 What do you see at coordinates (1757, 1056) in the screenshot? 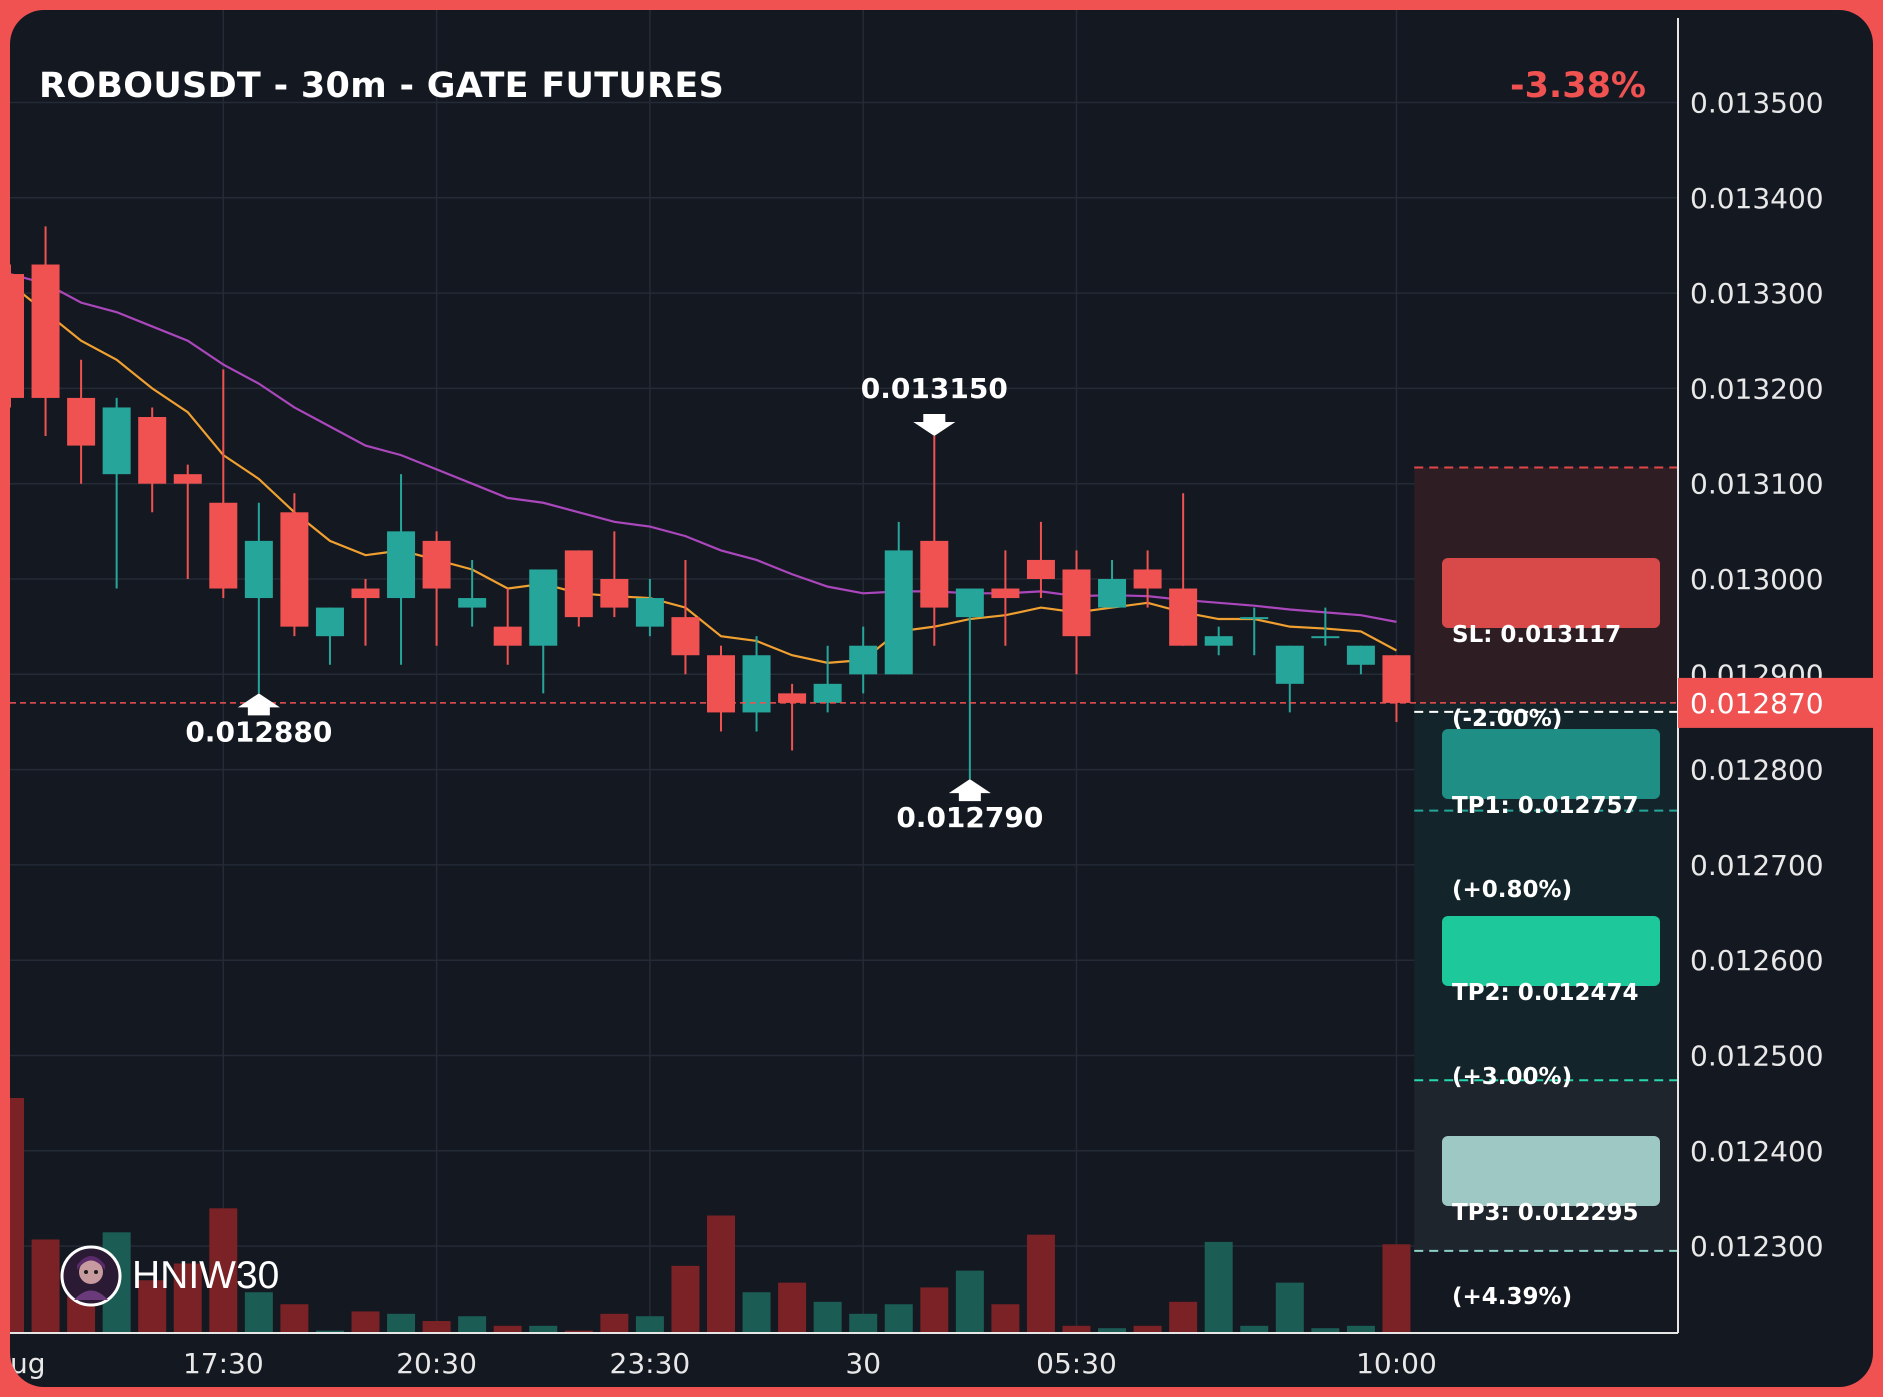
I see `y-tick-label: 0.012500` at bounding box center [1757, 1056].